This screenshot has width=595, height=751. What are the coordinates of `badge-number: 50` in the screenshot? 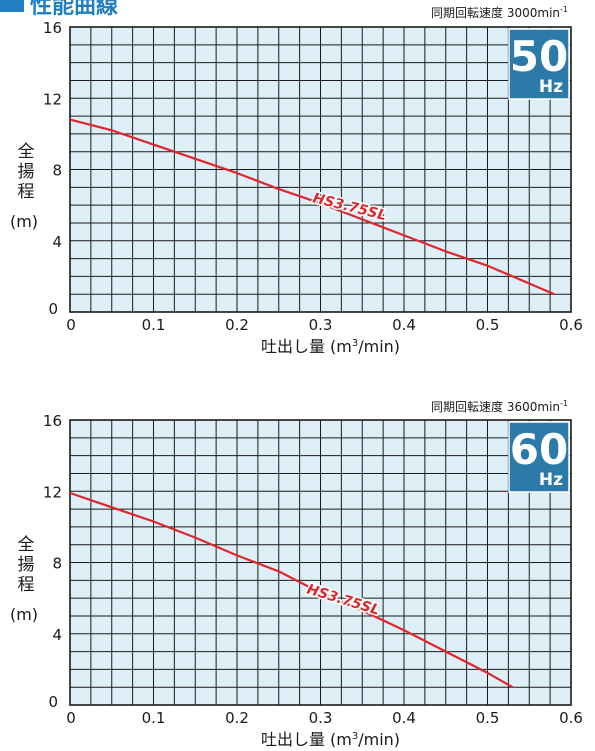 It's located at (539, 56).